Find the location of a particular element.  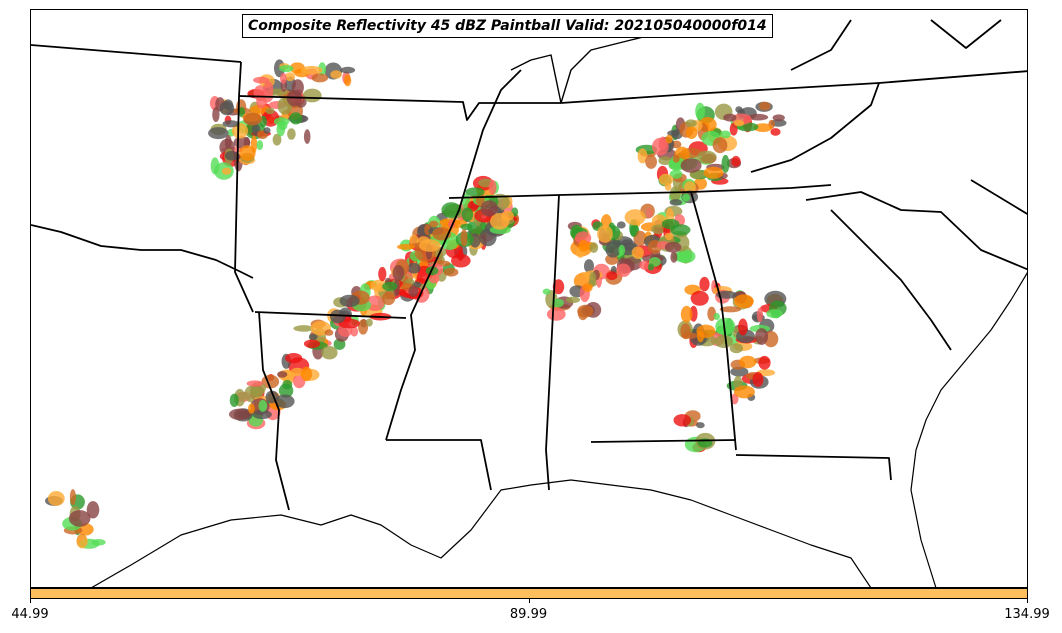

state-border-ok-ar is located at coordinates (244, 204).